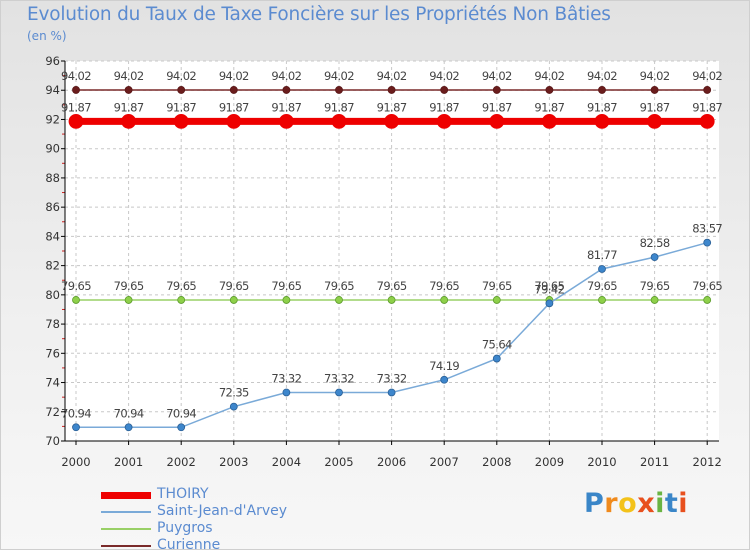  I want to click on y-tick-label: 80, so click(52, 295).